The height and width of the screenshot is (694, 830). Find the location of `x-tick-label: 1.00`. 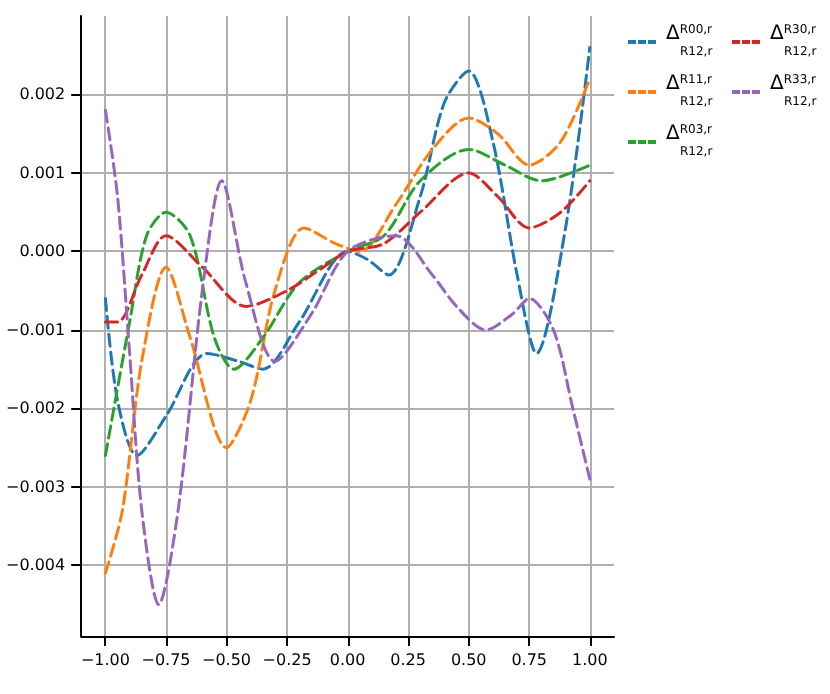

x-tick-label: 1.00 is located at coordinates (589, 660).